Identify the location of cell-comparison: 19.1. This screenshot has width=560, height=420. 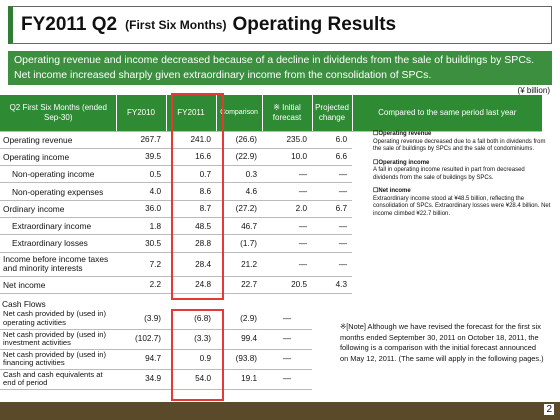
(239, 379).